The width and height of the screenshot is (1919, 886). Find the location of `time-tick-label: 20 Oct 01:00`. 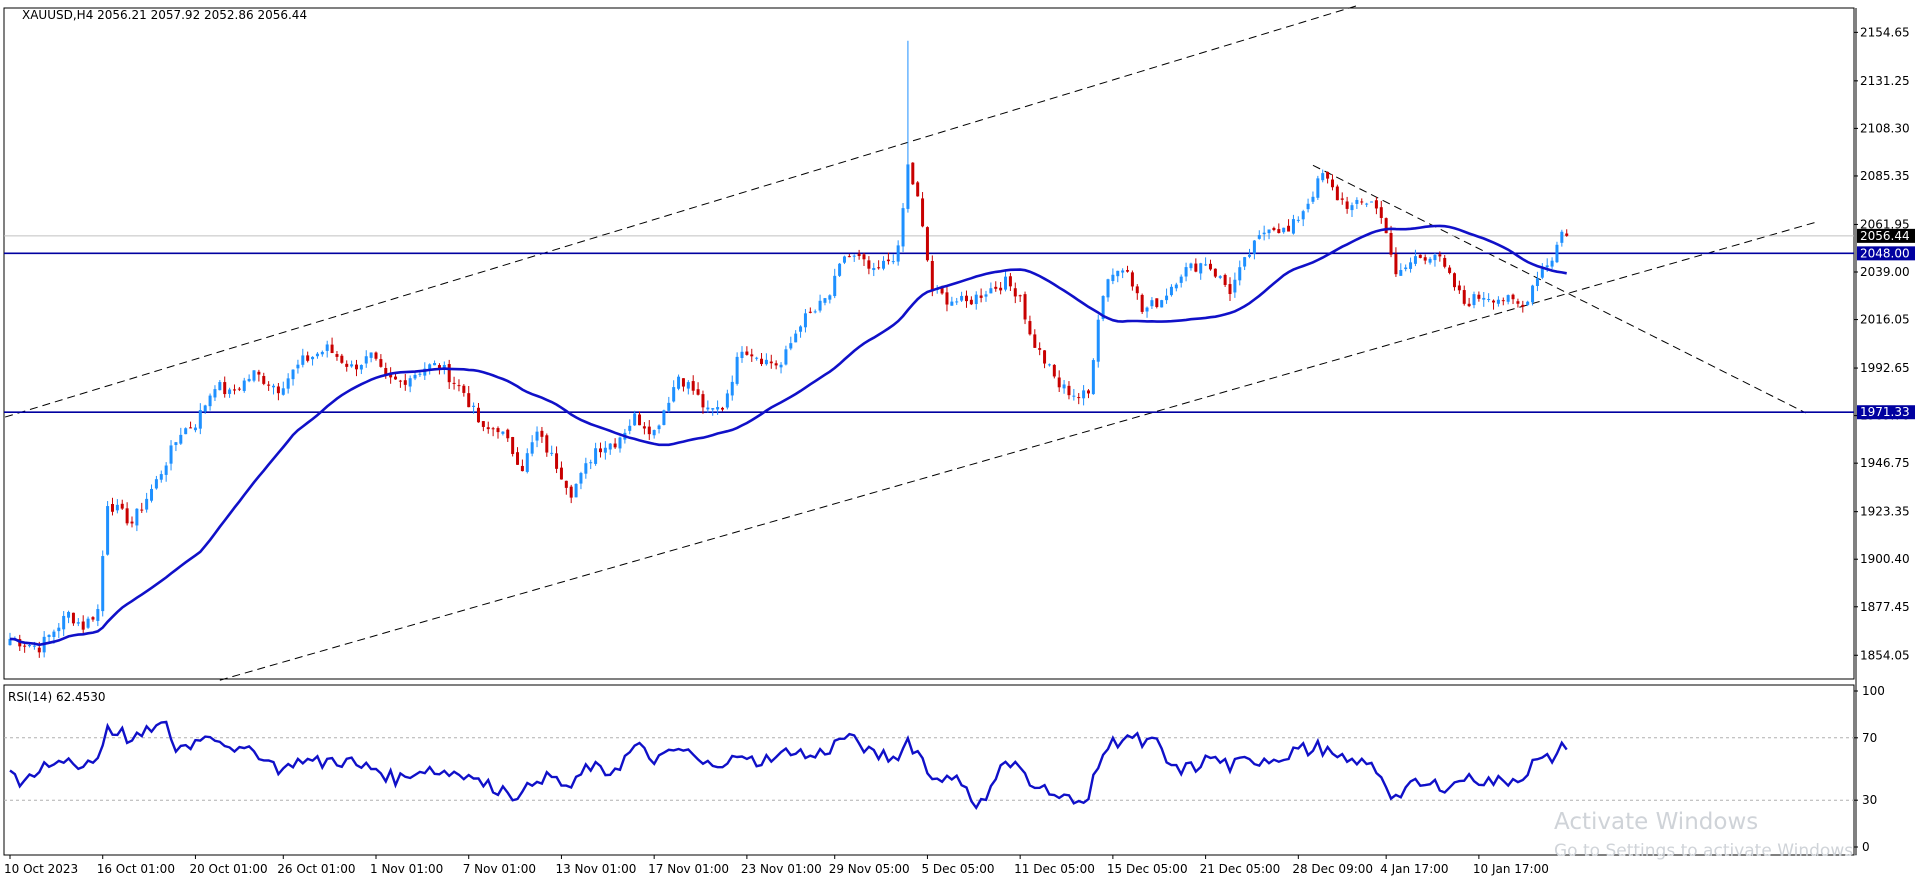

time-tick-label: 20 Oct 01:00 is located at coordinates (228, 869).